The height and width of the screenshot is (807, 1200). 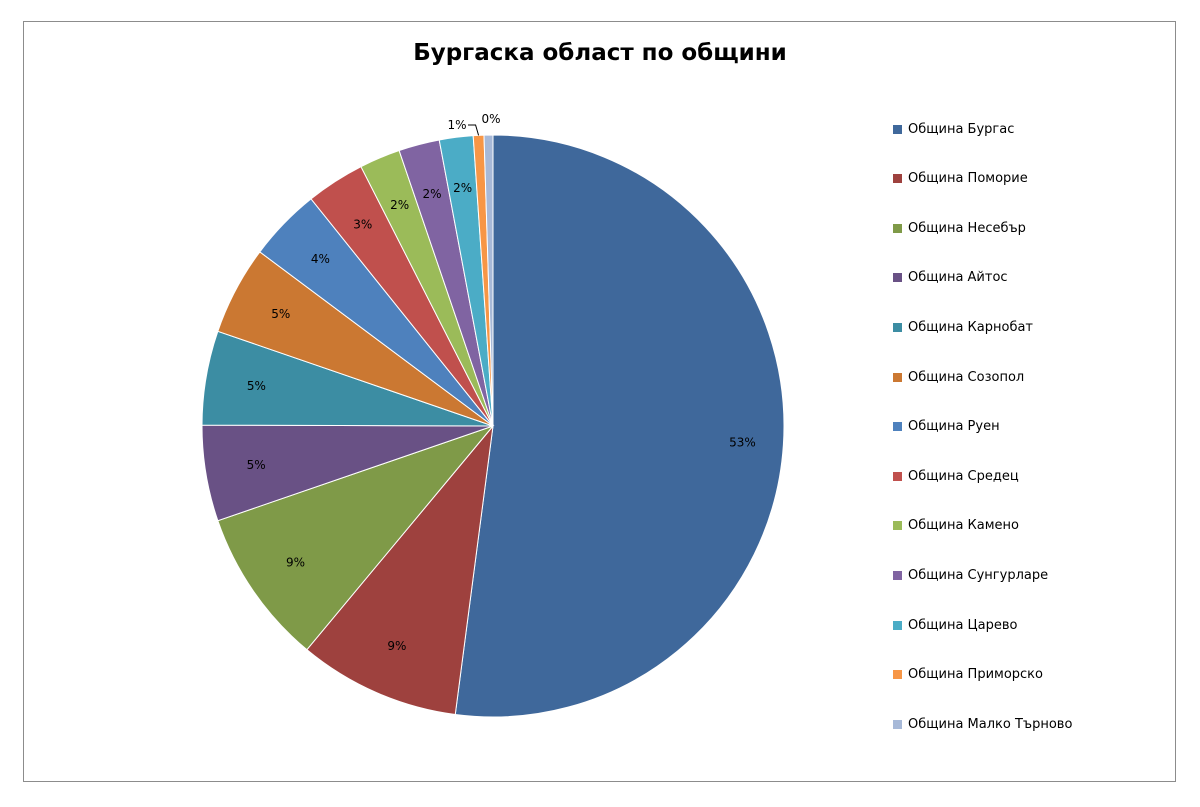 I want to click on legend-item: Община Камено, so click(x=956, y=526).